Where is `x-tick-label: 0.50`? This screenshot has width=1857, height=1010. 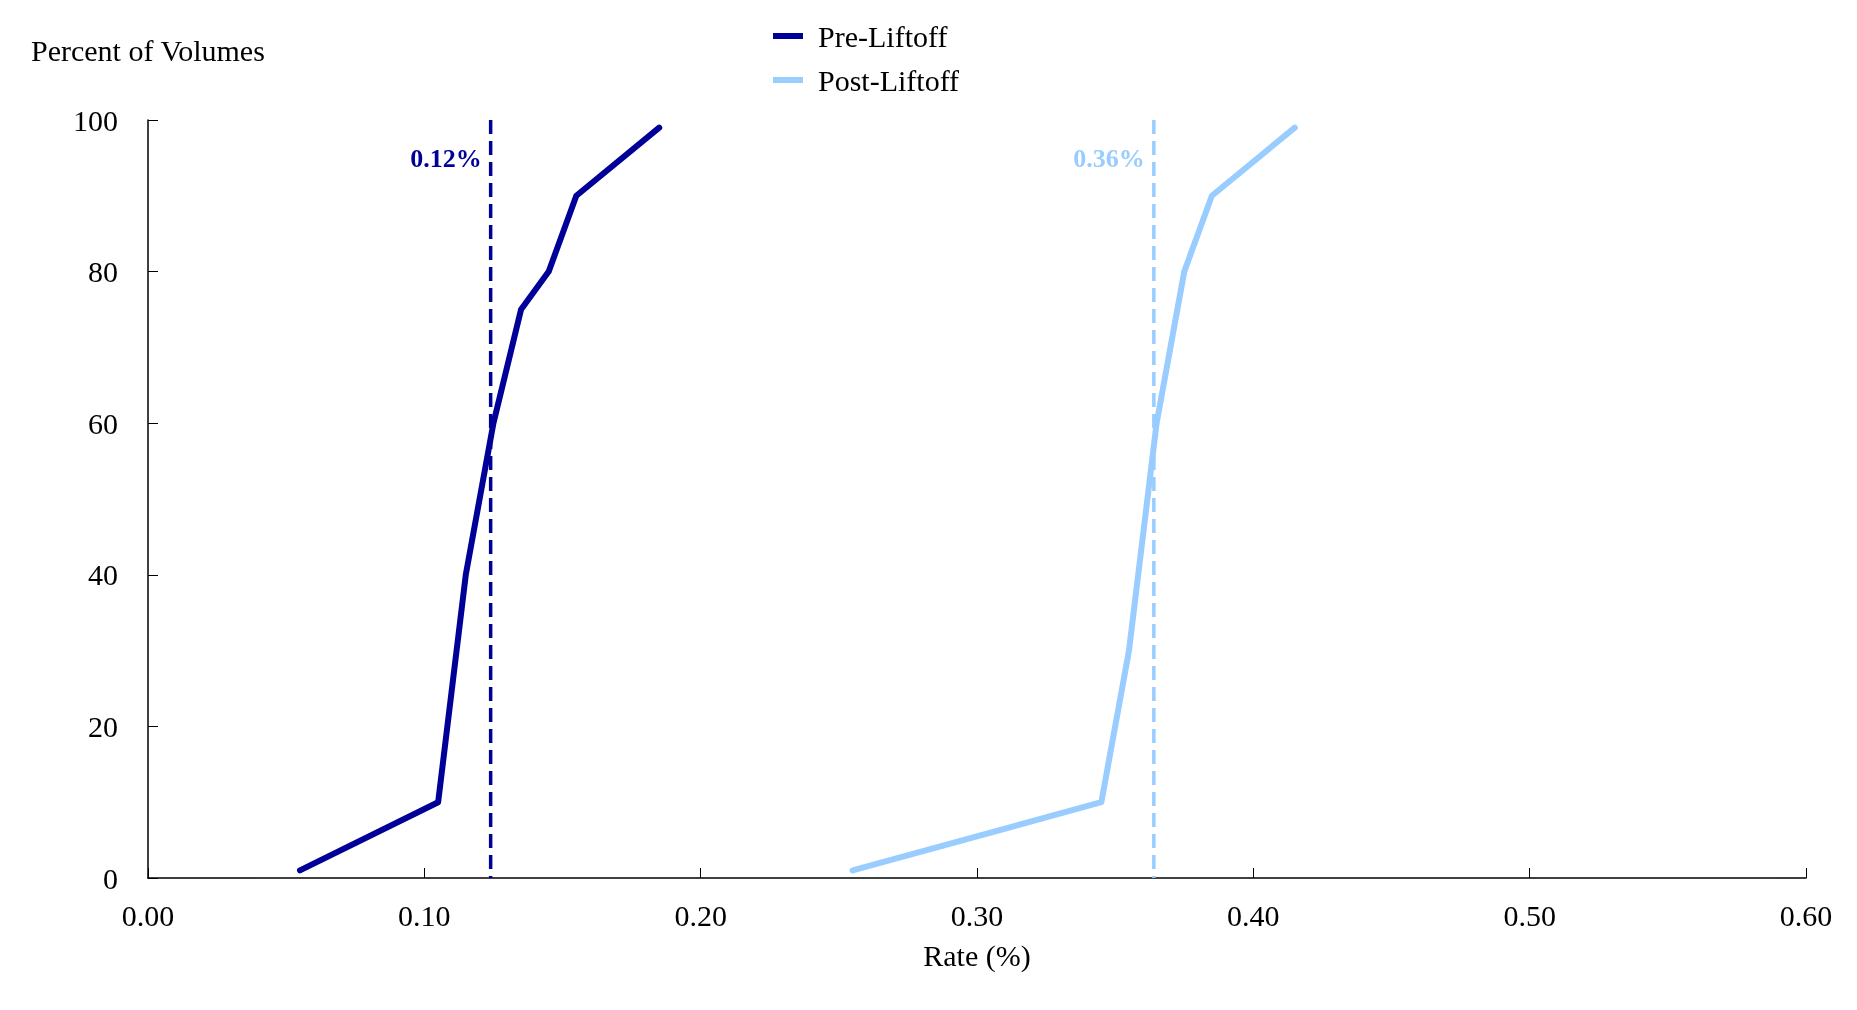 x-tick-label: 0.50 is located at coordinates (1529, 915).